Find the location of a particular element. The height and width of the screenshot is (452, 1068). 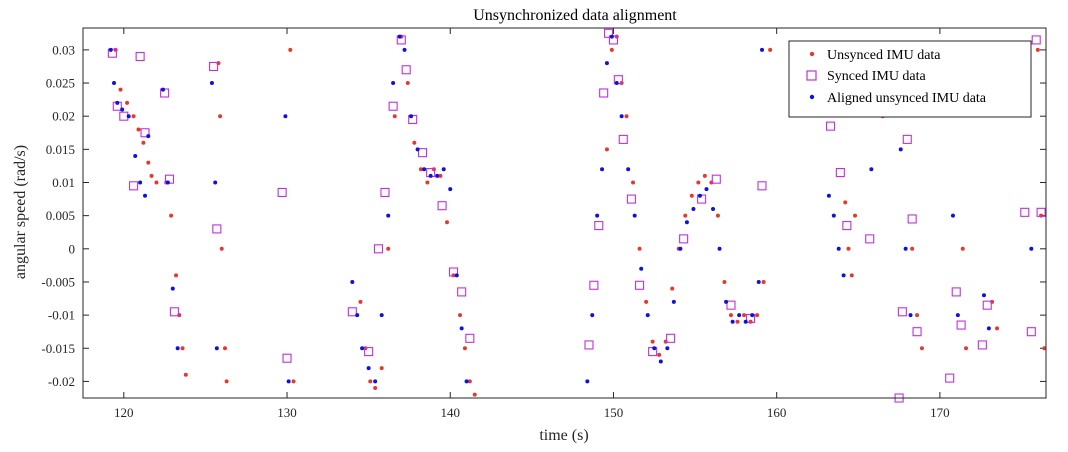

x-tick-label: 150 is located at coordinates (614, 412).